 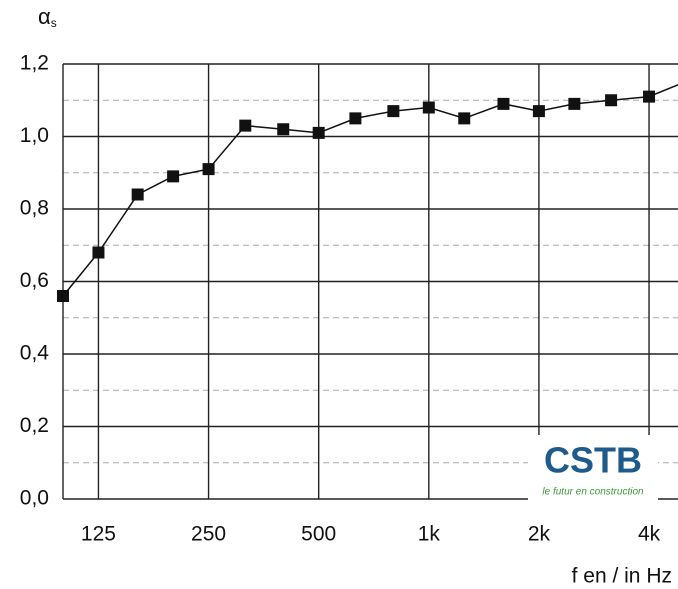 What do you see at coordinates (44, 16) in the screenshot?
I see `y-axis-symbol: α` at bounding box center [44, 16].